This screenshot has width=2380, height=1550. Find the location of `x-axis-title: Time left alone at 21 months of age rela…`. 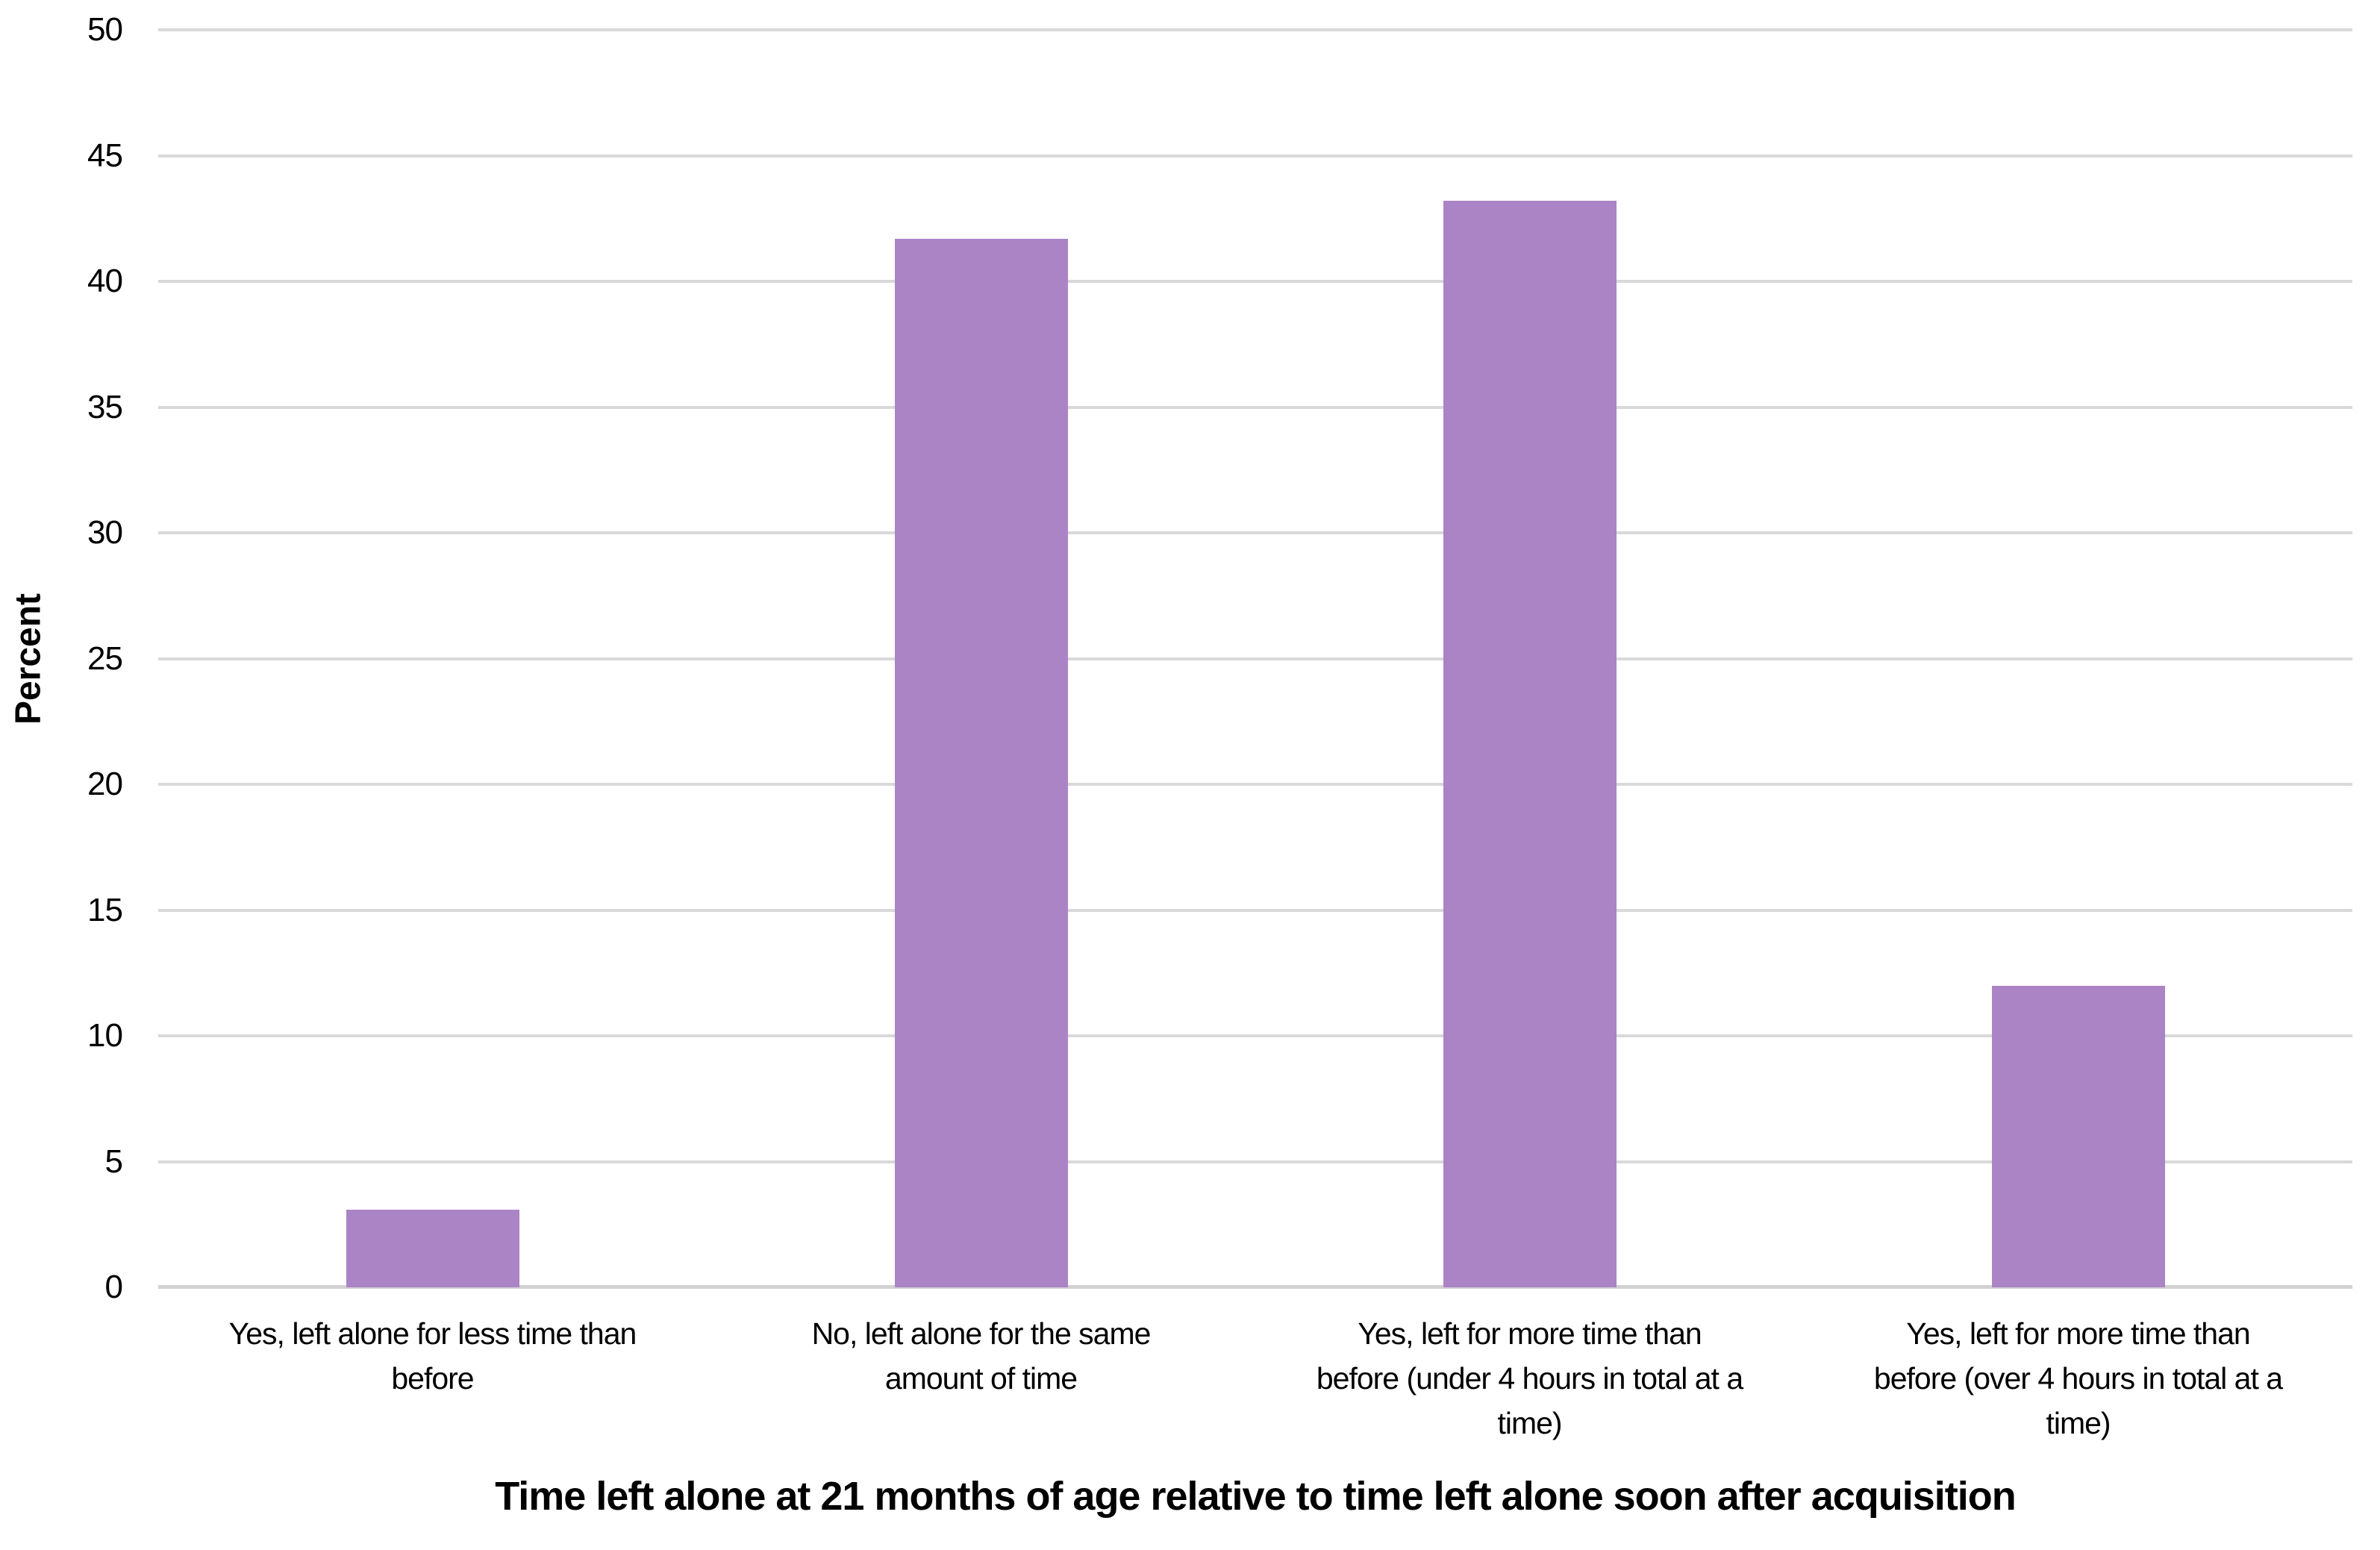

x-axis-title: Time left alone at 21 months of age rela… is located at coordinates (1255, 1497).